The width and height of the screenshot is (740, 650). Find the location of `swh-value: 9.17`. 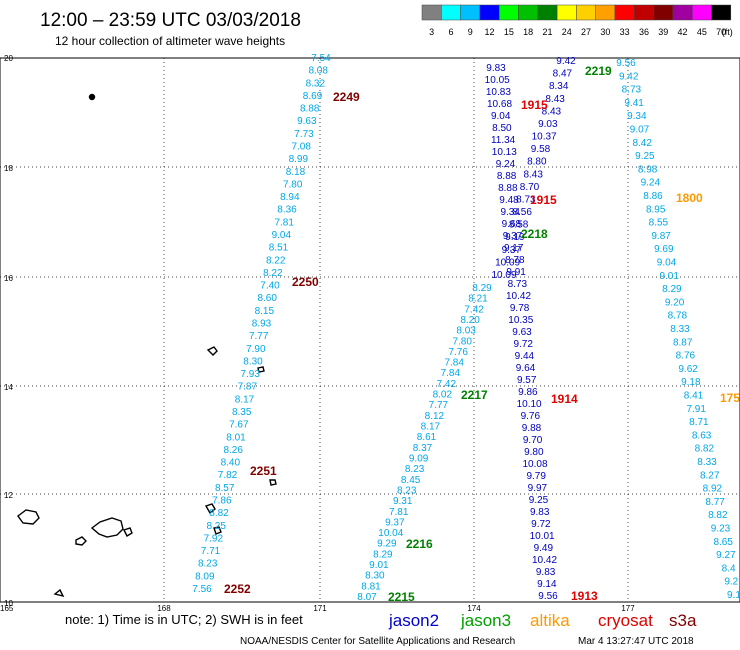

swh-value: 9.17 is located at coordinates (514, 248).